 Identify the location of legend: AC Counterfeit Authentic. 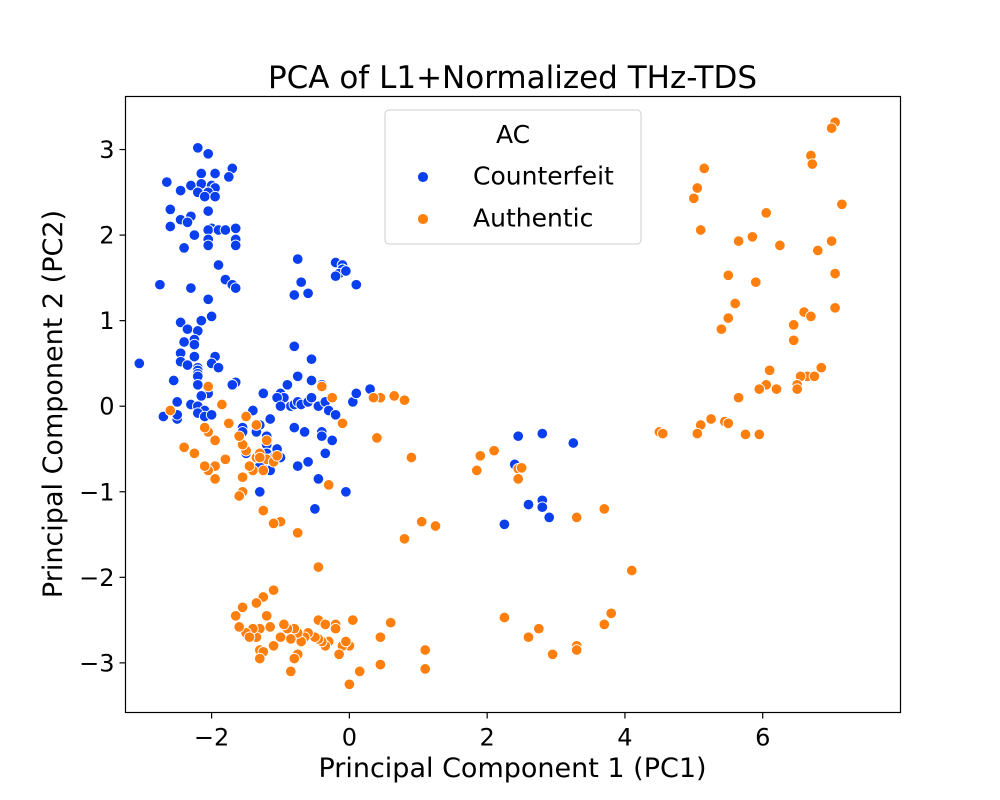
(513, 177).